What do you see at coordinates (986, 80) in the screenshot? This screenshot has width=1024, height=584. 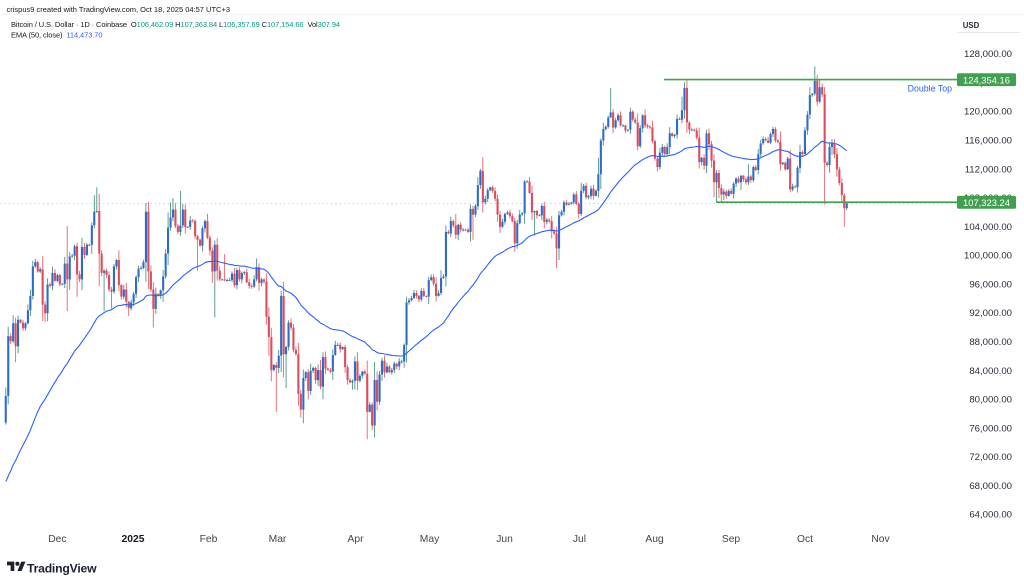 I see `svg-text: 124,354.16` at bounding box center [986, 80].